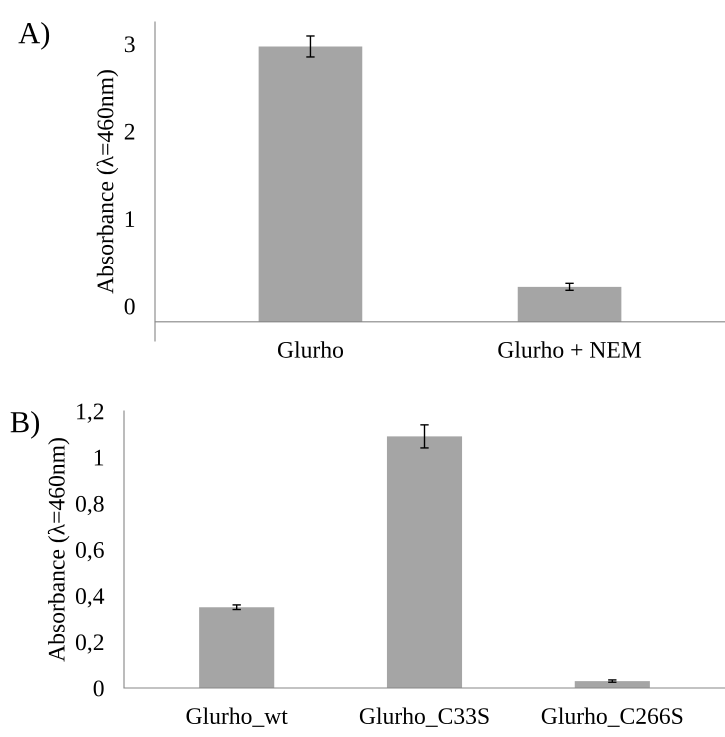 This screenshot has height=737, width=725. I want to click on y-tick-label: 3, so click(129, 44).